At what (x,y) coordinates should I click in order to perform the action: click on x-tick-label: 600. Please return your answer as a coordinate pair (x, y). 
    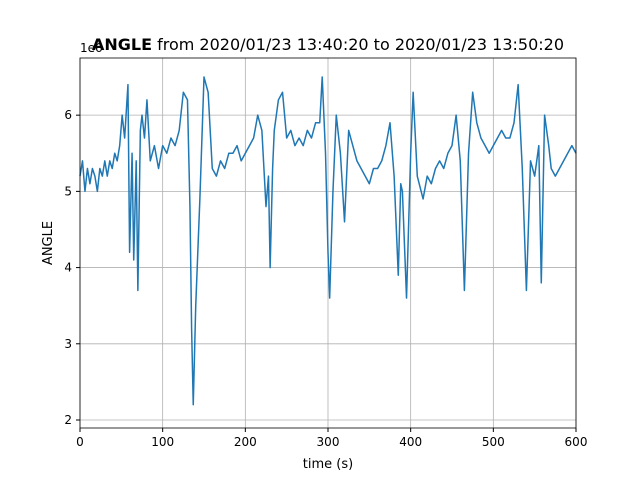
    Looking at the image, I should click on (576, 442).